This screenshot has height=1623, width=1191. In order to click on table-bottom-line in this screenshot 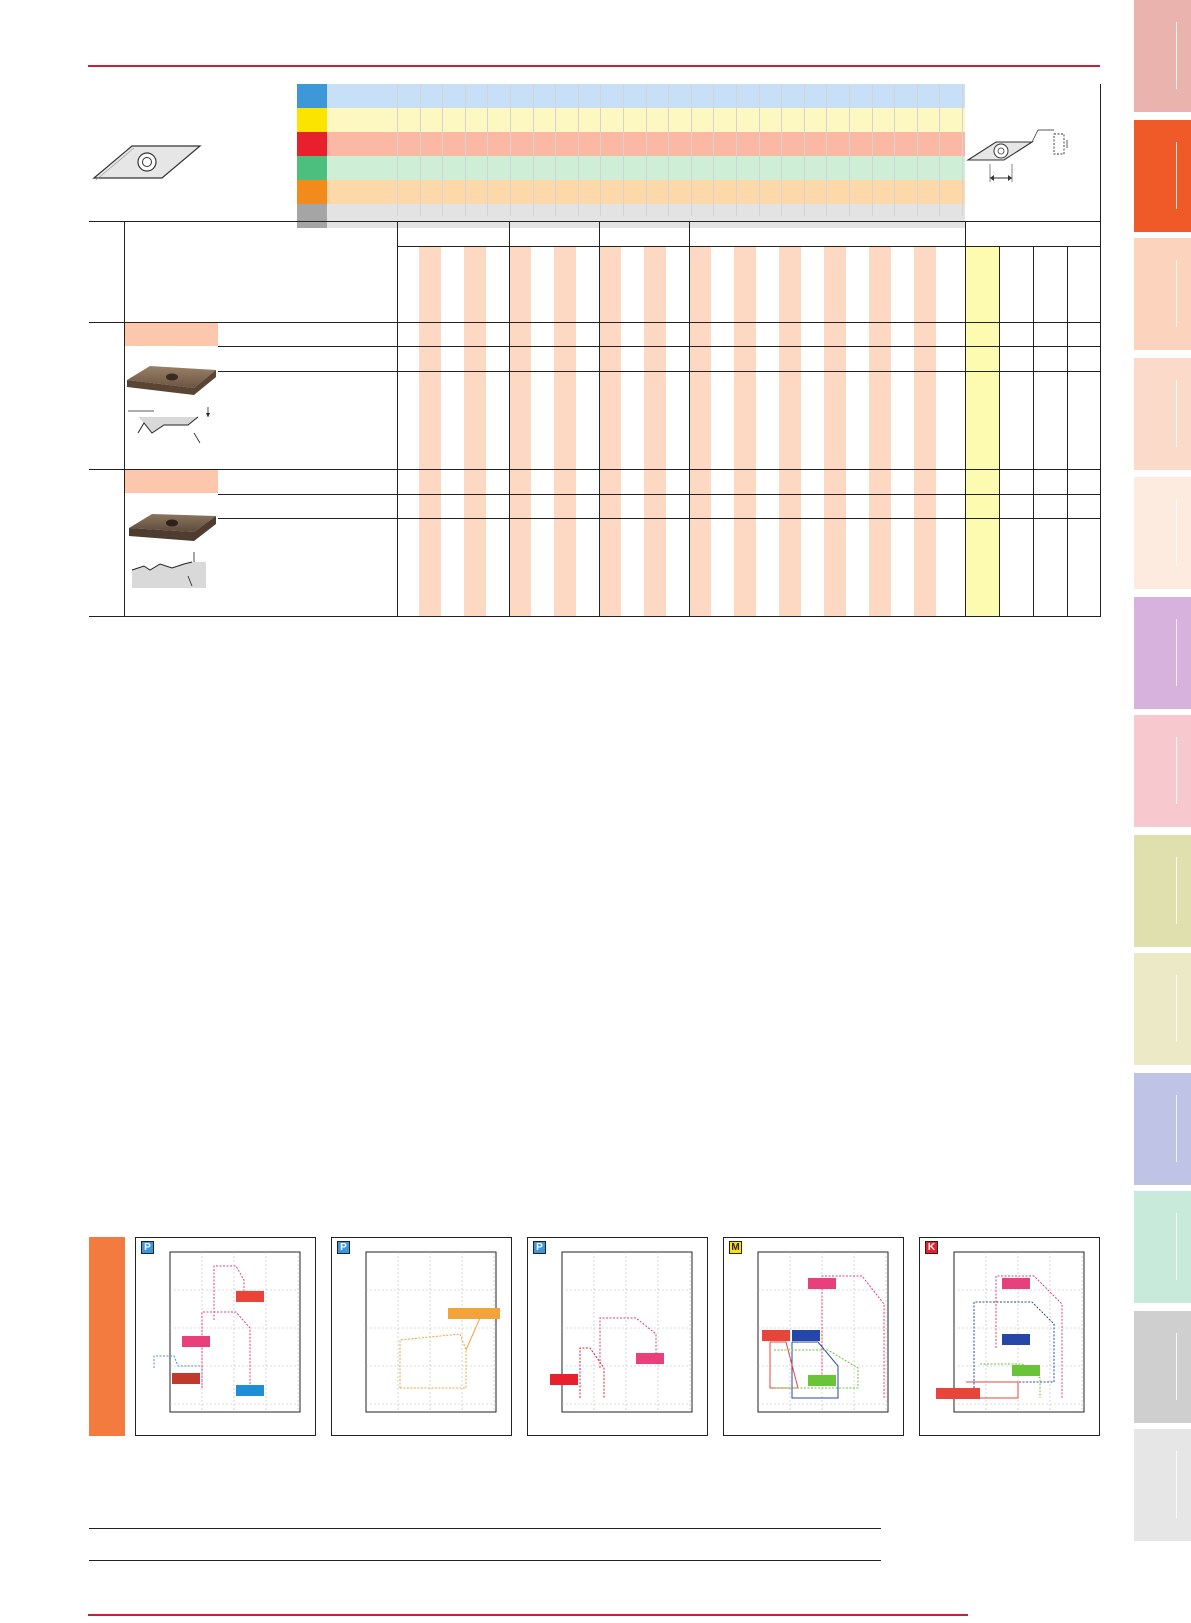, I will do `click(595, 616)`.